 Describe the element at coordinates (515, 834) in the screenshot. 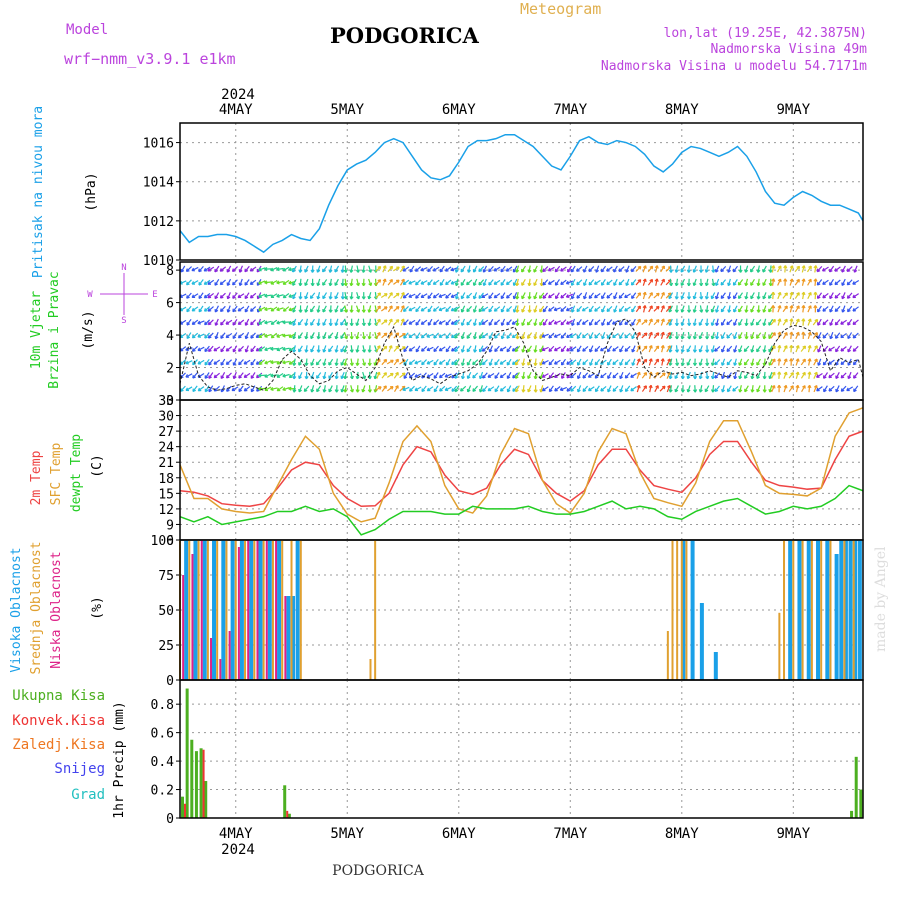

I see `bottom-date-labels: 4MAY 5MAY 6MAY 7MAY 8MAY 9MAY` at that location.